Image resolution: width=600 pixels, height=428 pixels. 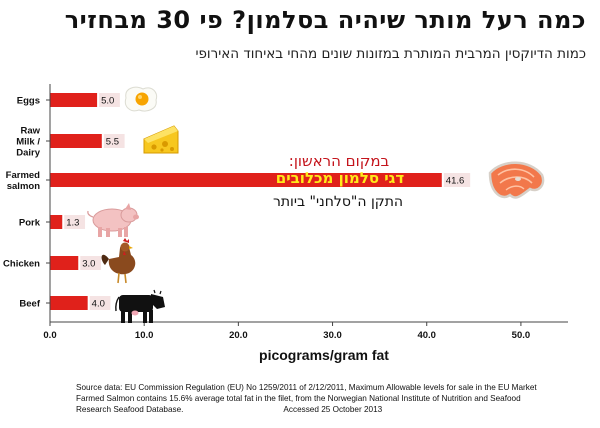 What do you see at coordinates (332, 335) in the screenshot?
I see `x-tick-label: 30.0` at bounding box center [332, 335].